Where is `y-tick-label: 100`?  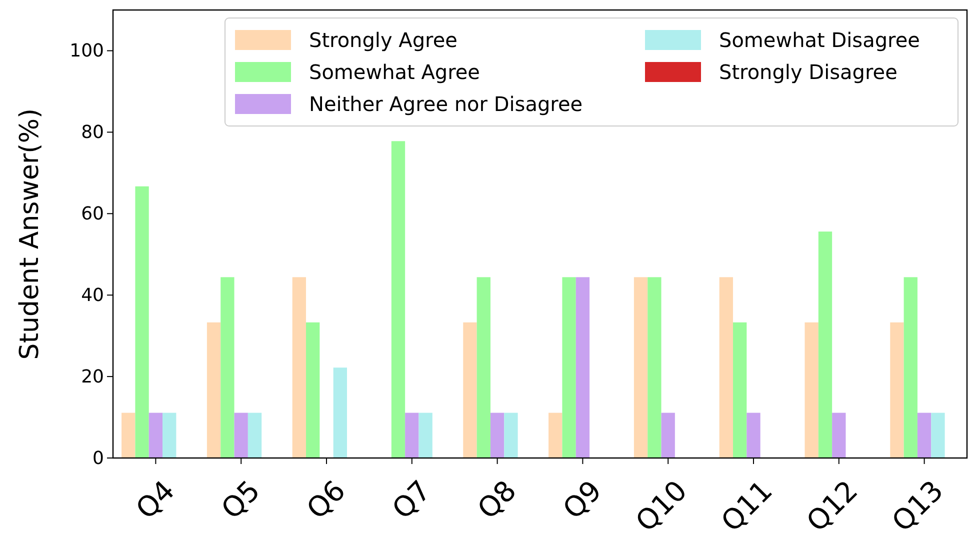
y-tick-label: 100 is located at coordinates (87, 51).